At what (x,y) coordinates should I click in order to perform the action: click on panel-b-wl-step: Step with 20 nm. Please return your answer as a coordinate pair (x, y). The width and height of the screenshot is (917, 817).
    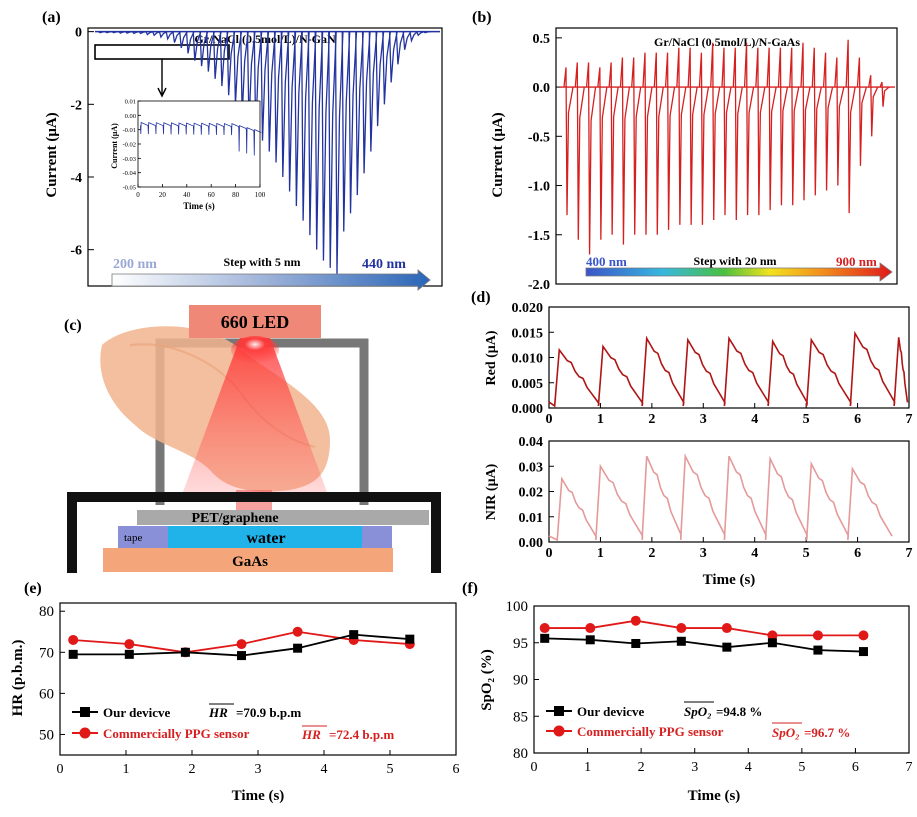
    Looking at the image, I should click on (734, 261).